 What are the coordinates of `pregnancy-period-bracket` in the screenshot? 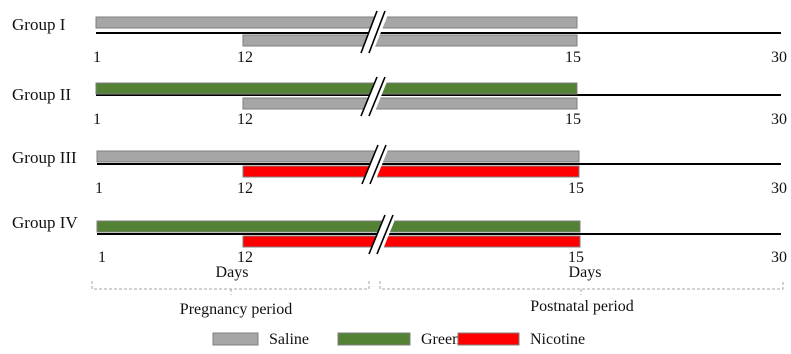 It's located at (230, 285).